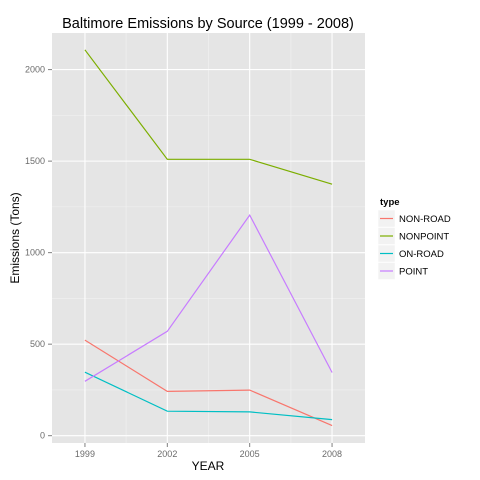 Image resolution: width=480 pixels, height=480 pixels. What do you see at coordinates (421, 254) in the screenshot?
I see `legend-label: ON-ROAD` at bounding box center [421, 254].